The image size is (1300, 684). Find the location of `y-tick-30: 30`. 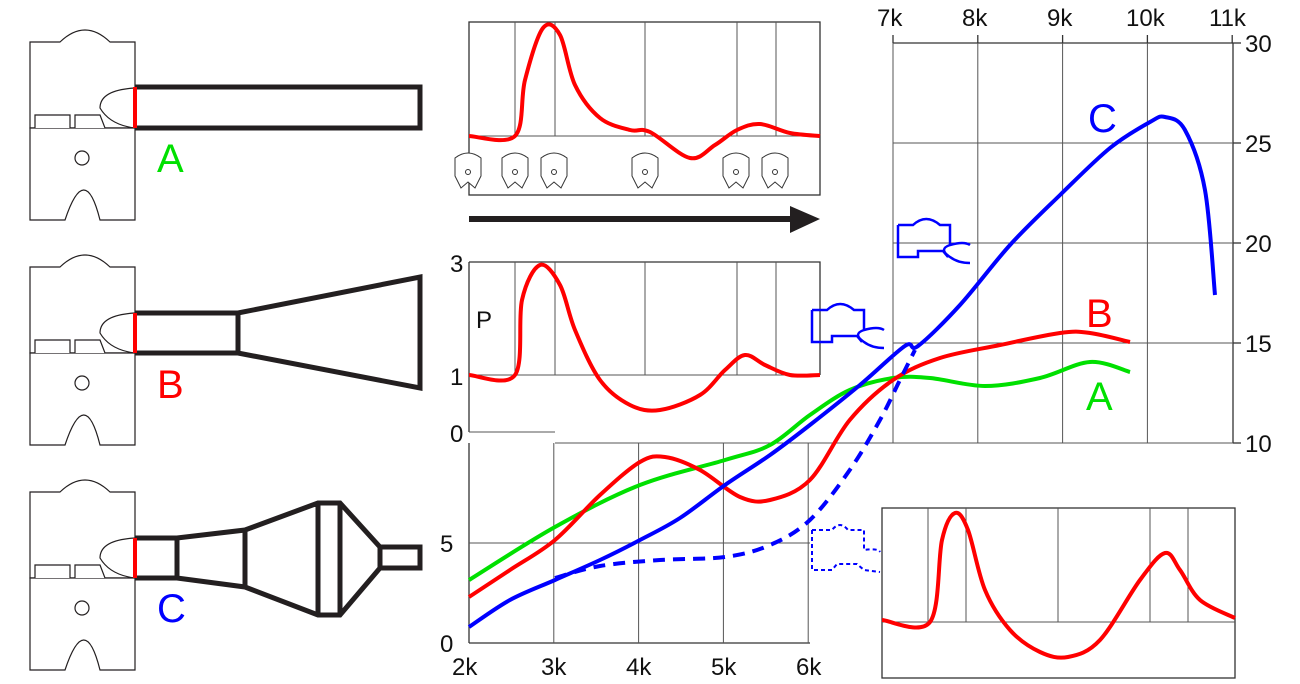

y-tick-30: 30 is located at coordinates (1258, 44).